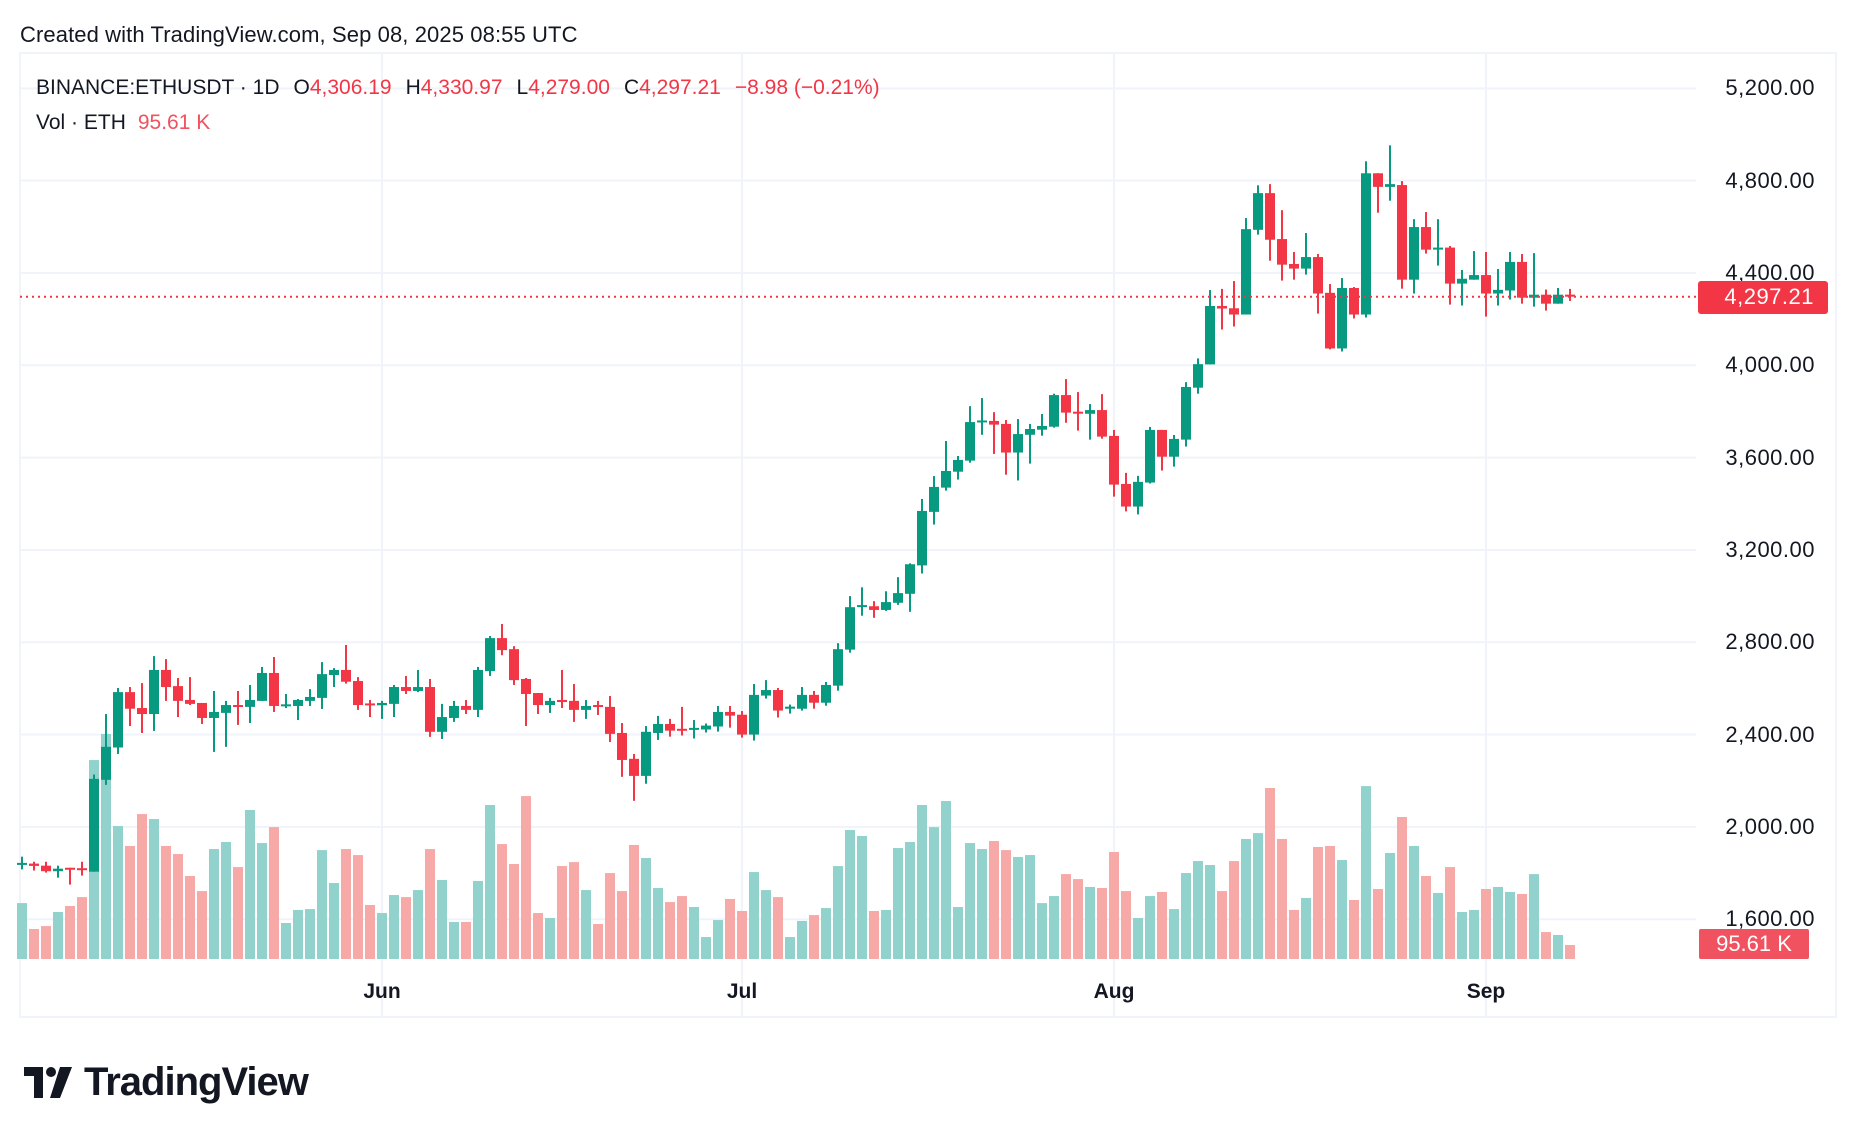 Image resolution: width=1856 pixels, height=1136 pixels. I want to click on tradingview-logo: TradingView, so click(166, 1082).